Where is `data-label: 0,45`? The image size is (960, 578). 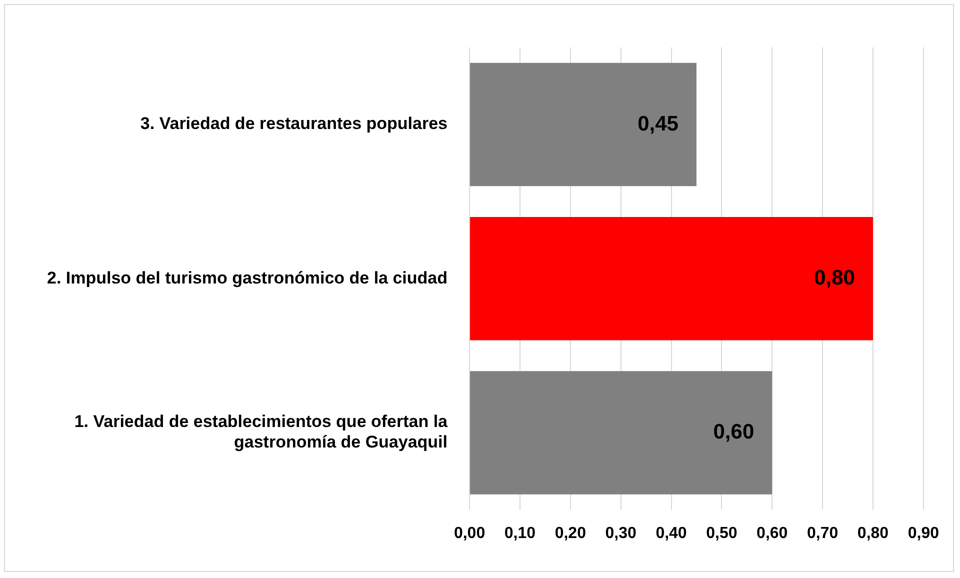 data-label: 0,45 is located at coordinates (658, 124).